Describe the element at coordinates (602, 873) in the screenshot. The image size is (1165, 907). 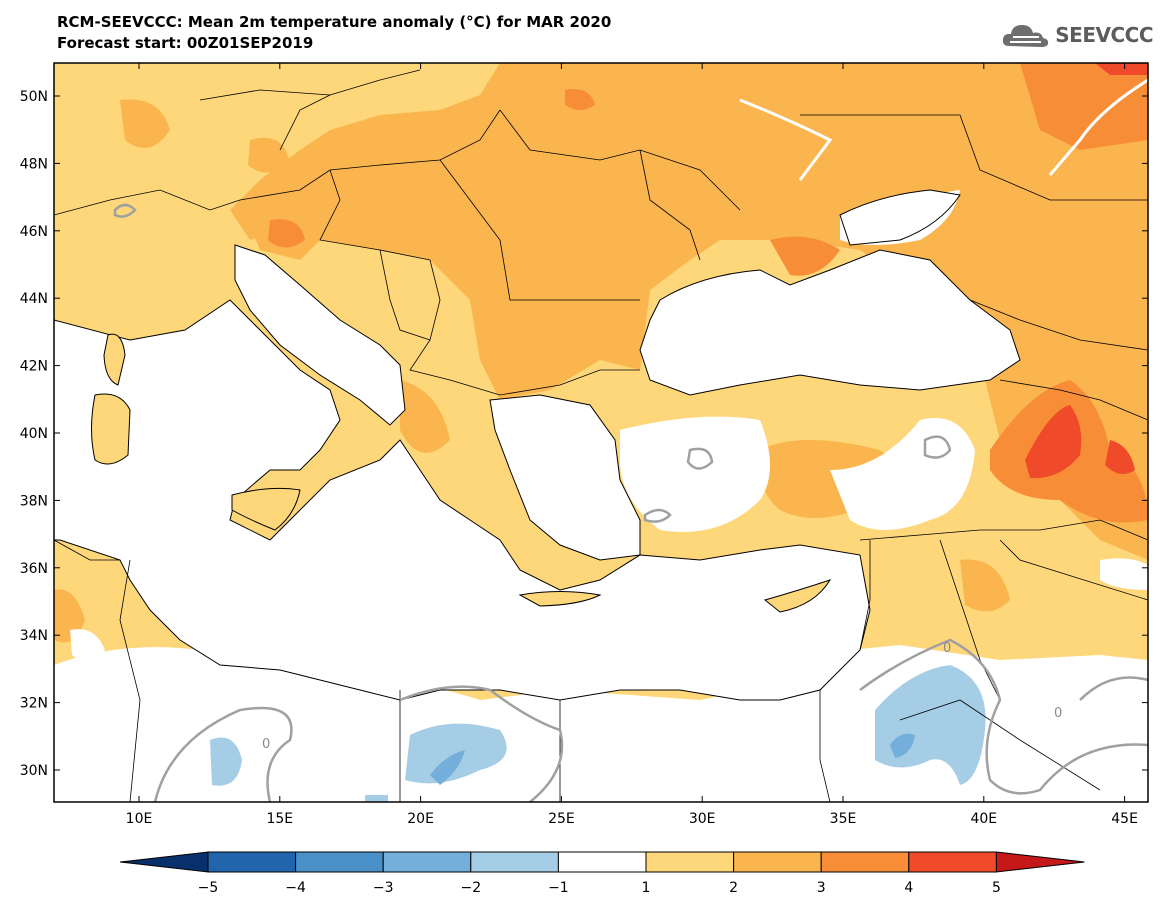
I see `colorbar: −5 −4 −3 −2 −1 1 2 3 4 5` at that location.